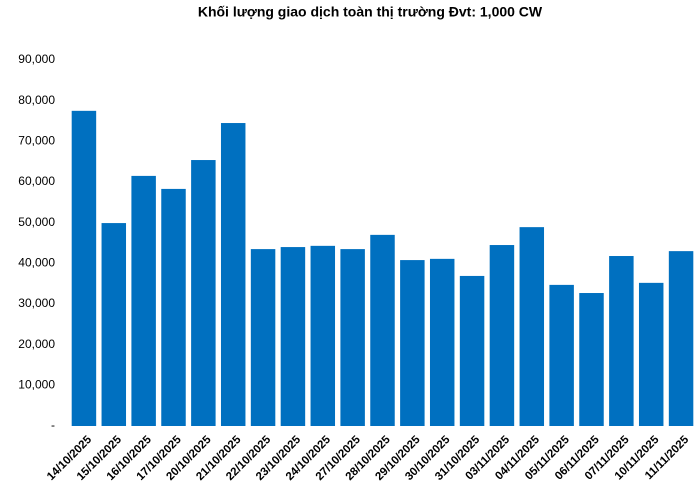 The height and width of the screenshot is (491, 700). Describe the element at coordinates (36, 59) in the screenshot. I see `y-tick-label: 90,000` at that location.